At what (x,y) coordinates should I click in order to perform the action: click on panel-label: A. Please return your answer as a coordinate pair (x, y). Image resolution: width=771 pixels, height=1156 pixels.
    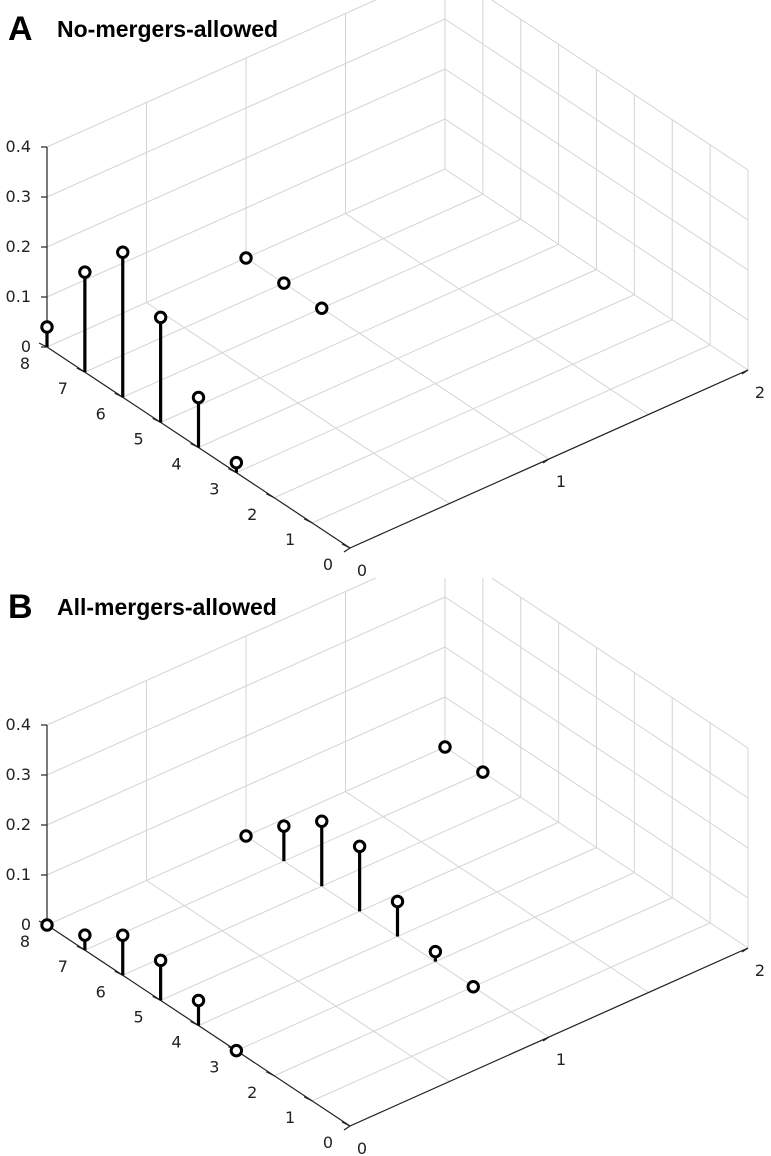
    Looking at the image, I should click on (20, 29).